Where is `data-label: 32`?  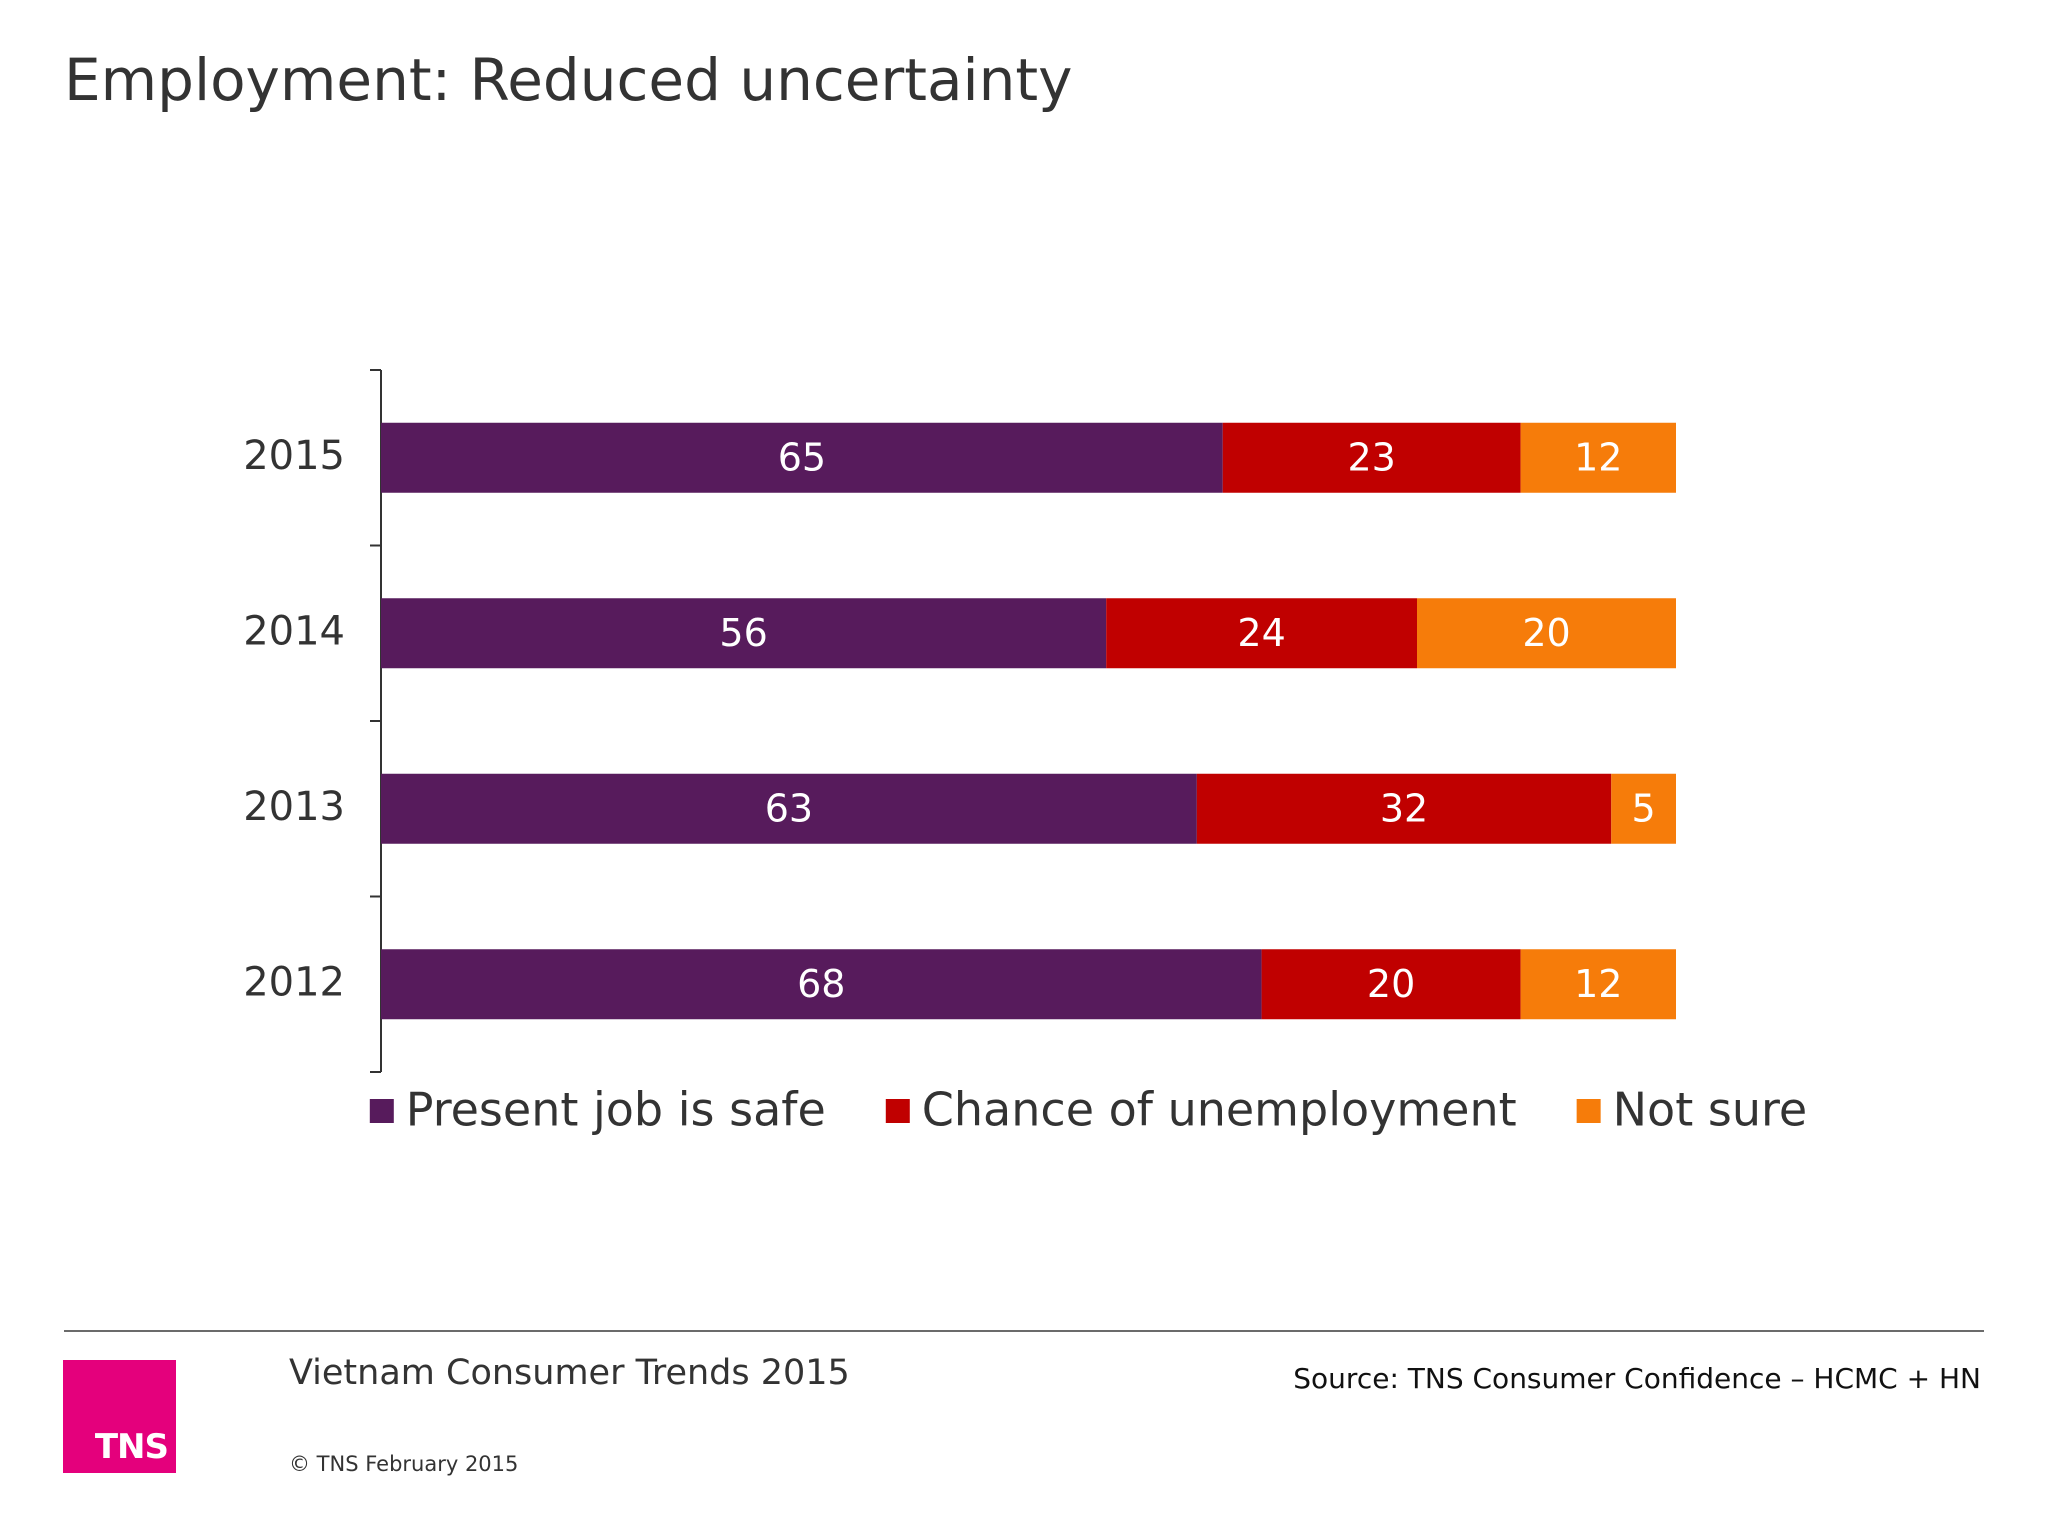 data-label: 32 is located at coordinates (1404, 808).